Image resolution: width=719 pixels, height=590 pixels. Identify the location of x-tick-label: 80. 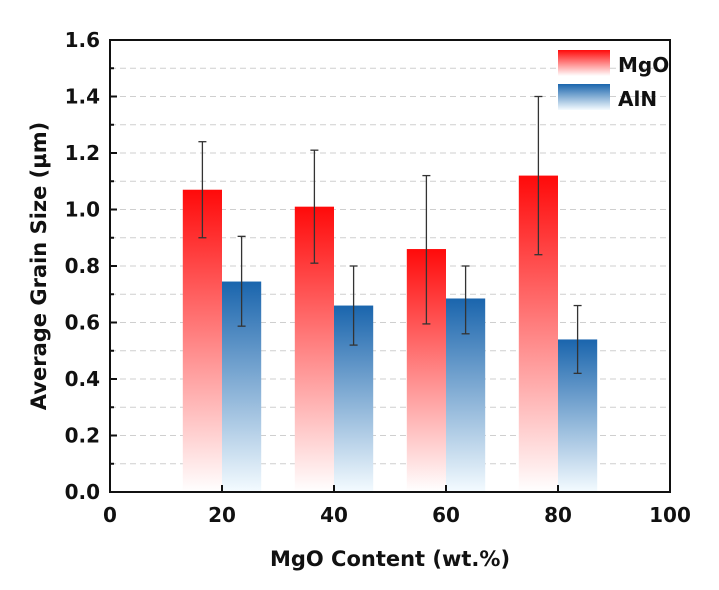
(558, 515).